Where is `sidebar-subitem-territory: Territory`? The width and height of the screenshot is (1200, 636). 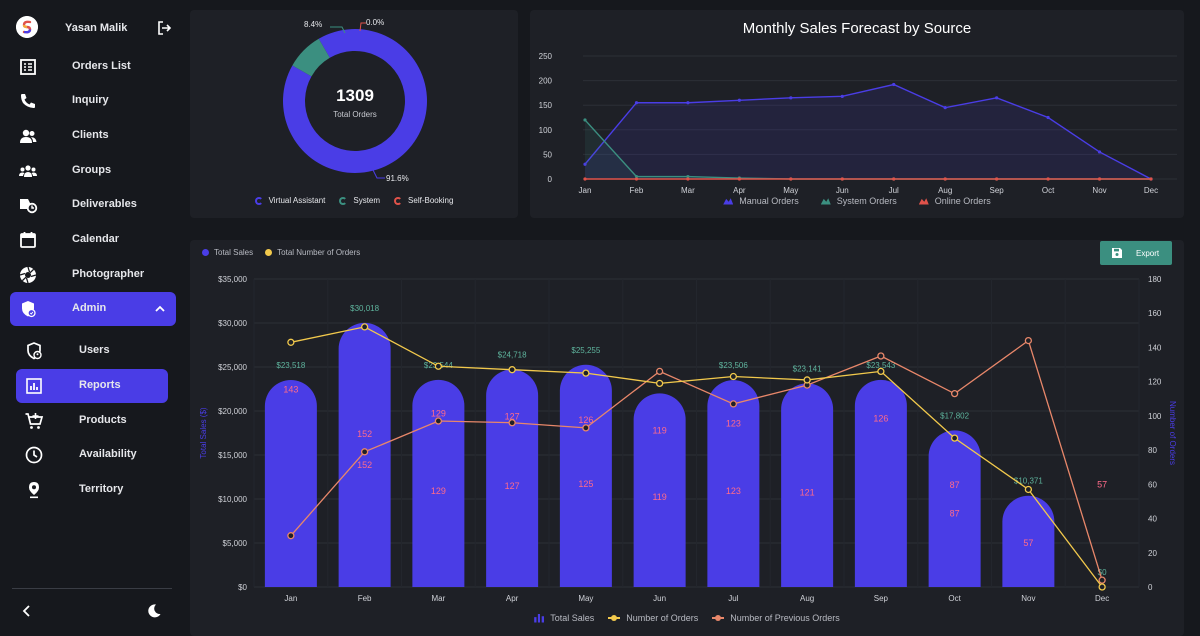 sidebar-subitem-territory: Territory is located at coordinates (92, 490).